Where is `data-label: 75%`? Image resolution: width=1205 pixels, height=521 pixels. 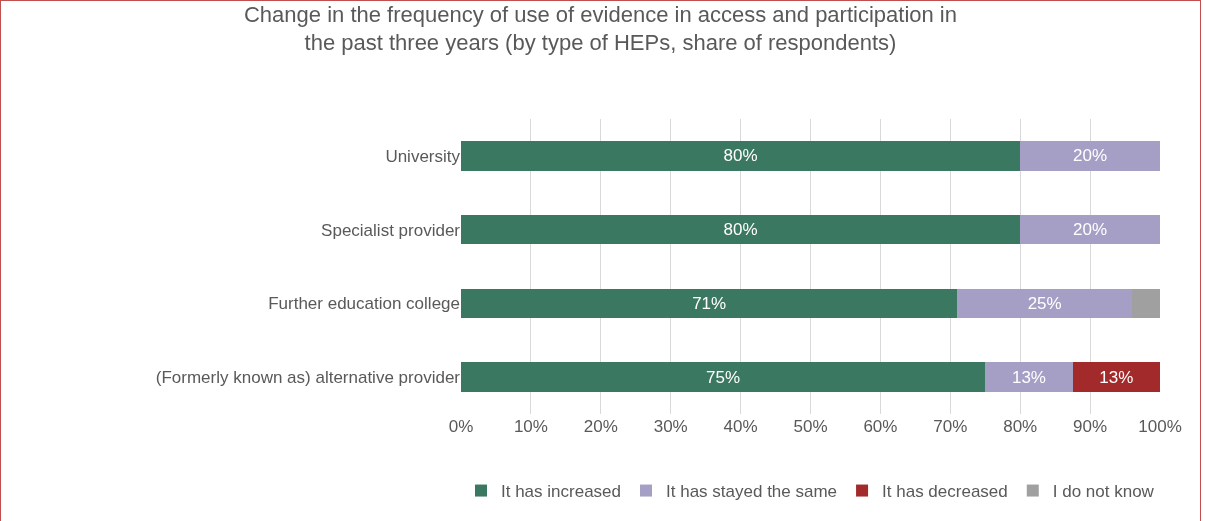
data-label: 75% is located at coordinates (723, 377).